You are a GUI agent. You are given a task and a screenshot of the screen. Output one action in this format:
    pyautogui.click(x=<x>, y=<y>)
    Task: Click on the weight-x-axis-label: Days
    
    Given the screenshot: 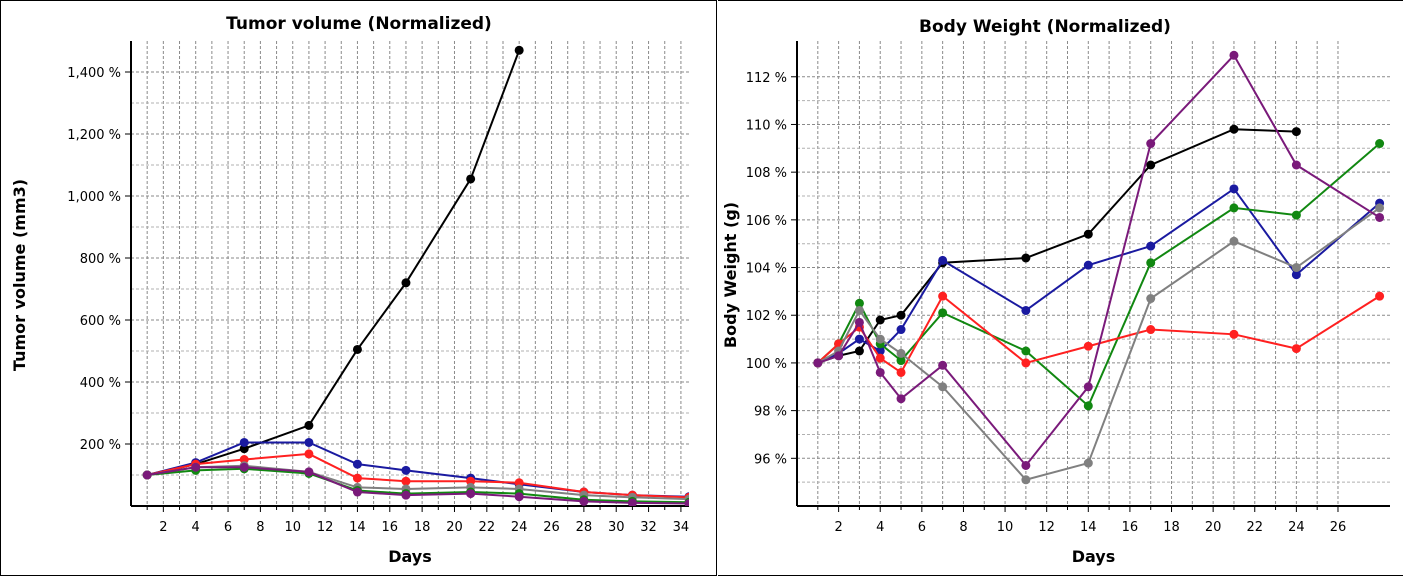 What is the action you would take?
    pyautogui.click(x=1094, y=556)
    